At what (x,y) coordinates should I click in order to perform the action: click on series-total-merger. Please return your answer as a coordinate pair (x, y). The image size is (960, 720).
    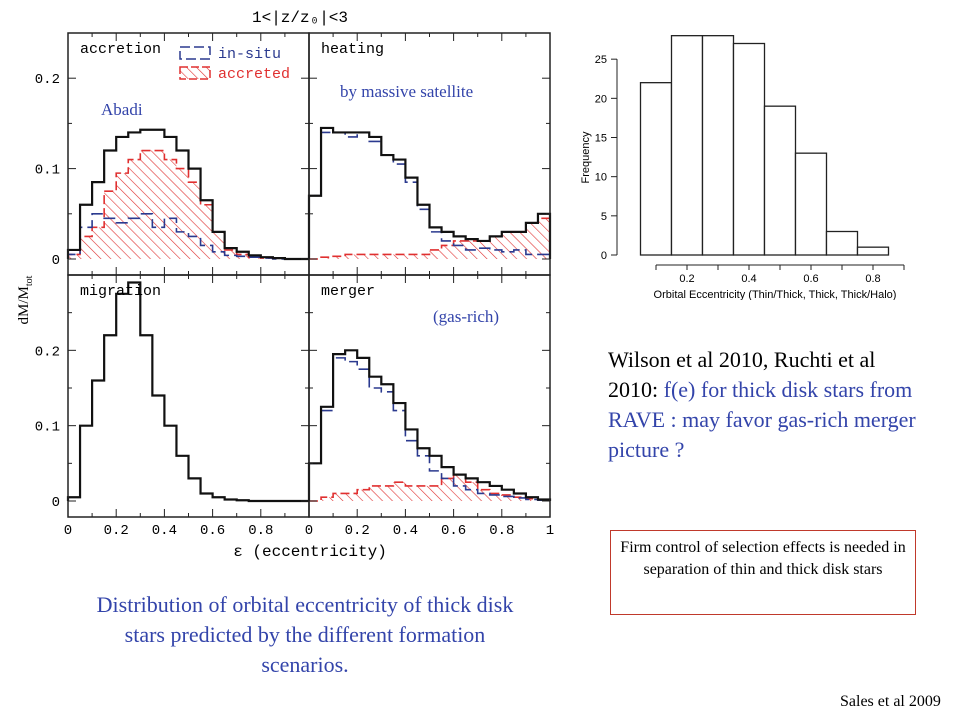
    Looking at the image, I should click on (429, 425).